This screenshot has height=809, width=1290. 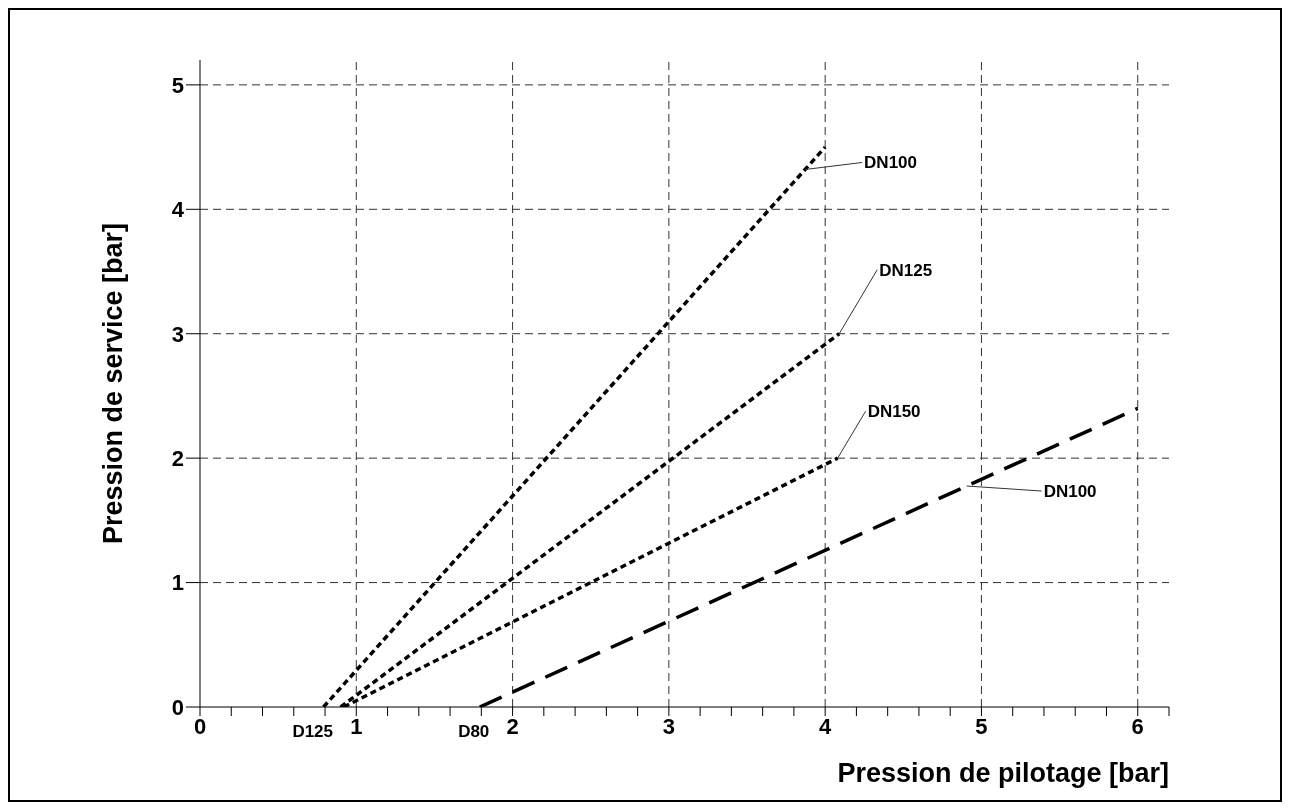 I want to click on y-tick-label: 4, so click(x=178, y=210).